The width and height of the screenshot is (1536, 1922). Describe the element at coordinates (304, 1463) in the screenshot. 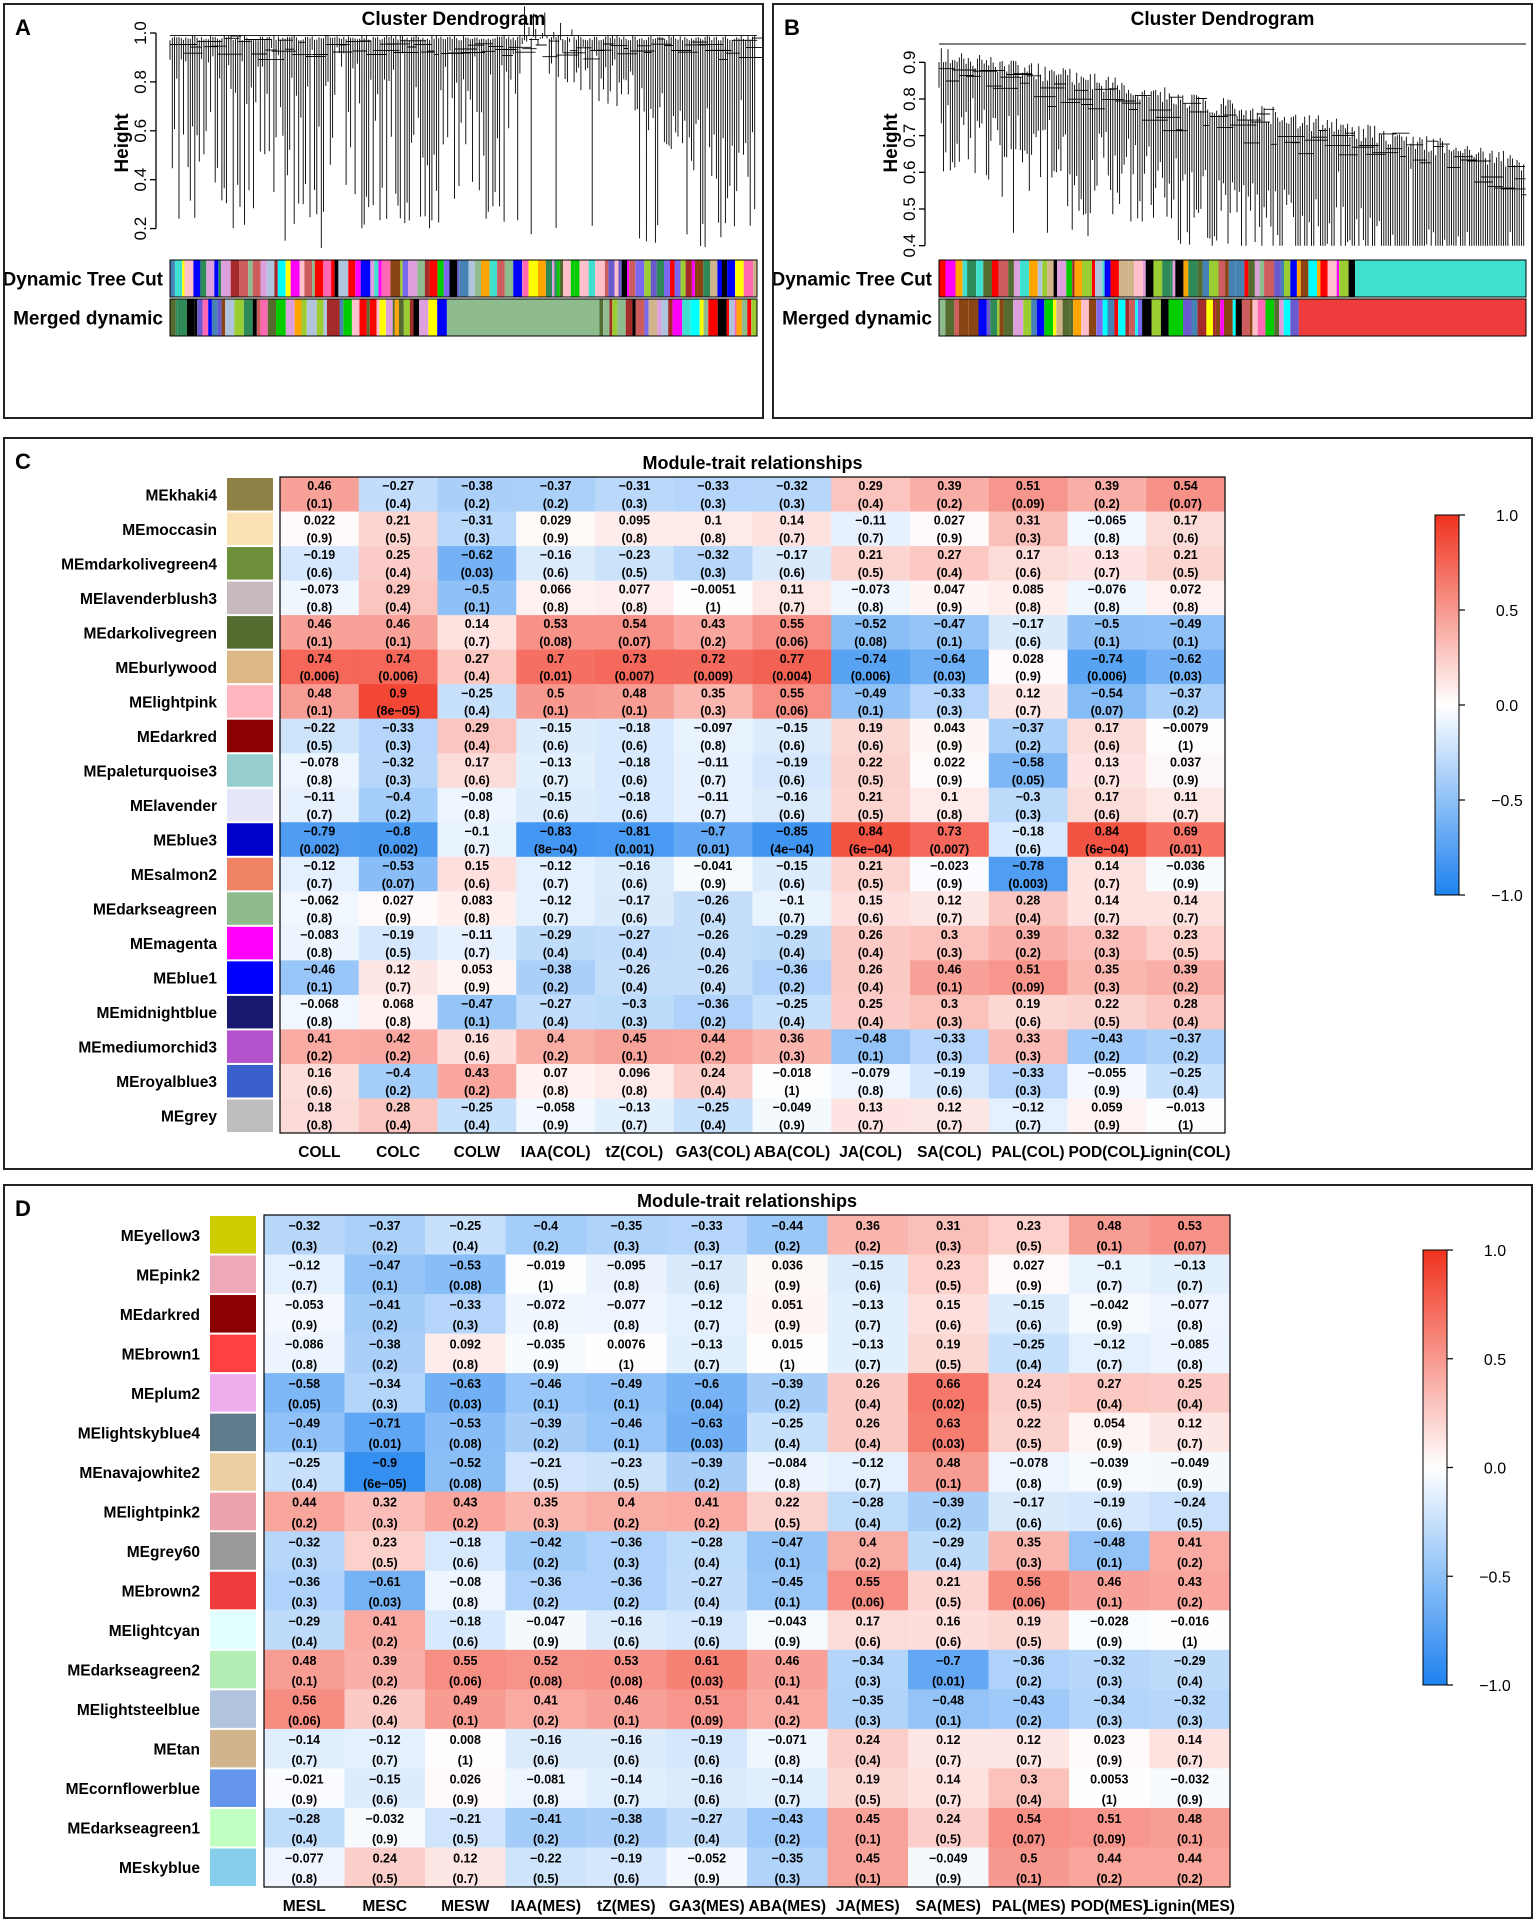

I see `cell-correlation: −0.25` at that location.